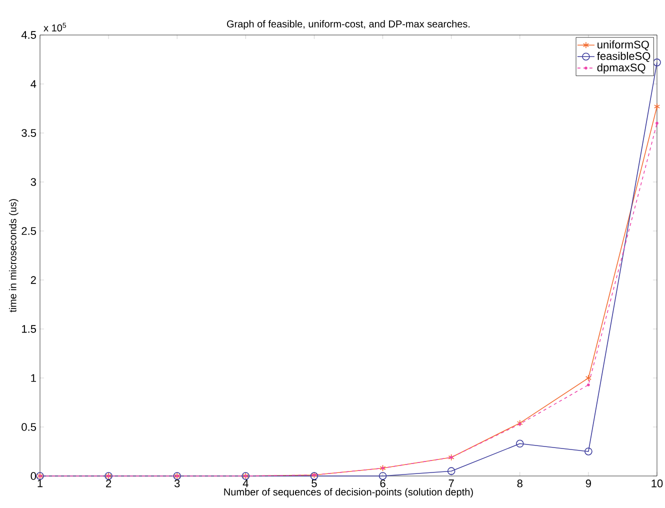  What do you see at coordinates (348, 25) in the screenshot?
I see `chart-title: Graph of feasible, uniform-cost, and DP-max searches.` at bounding box center [348, 25].